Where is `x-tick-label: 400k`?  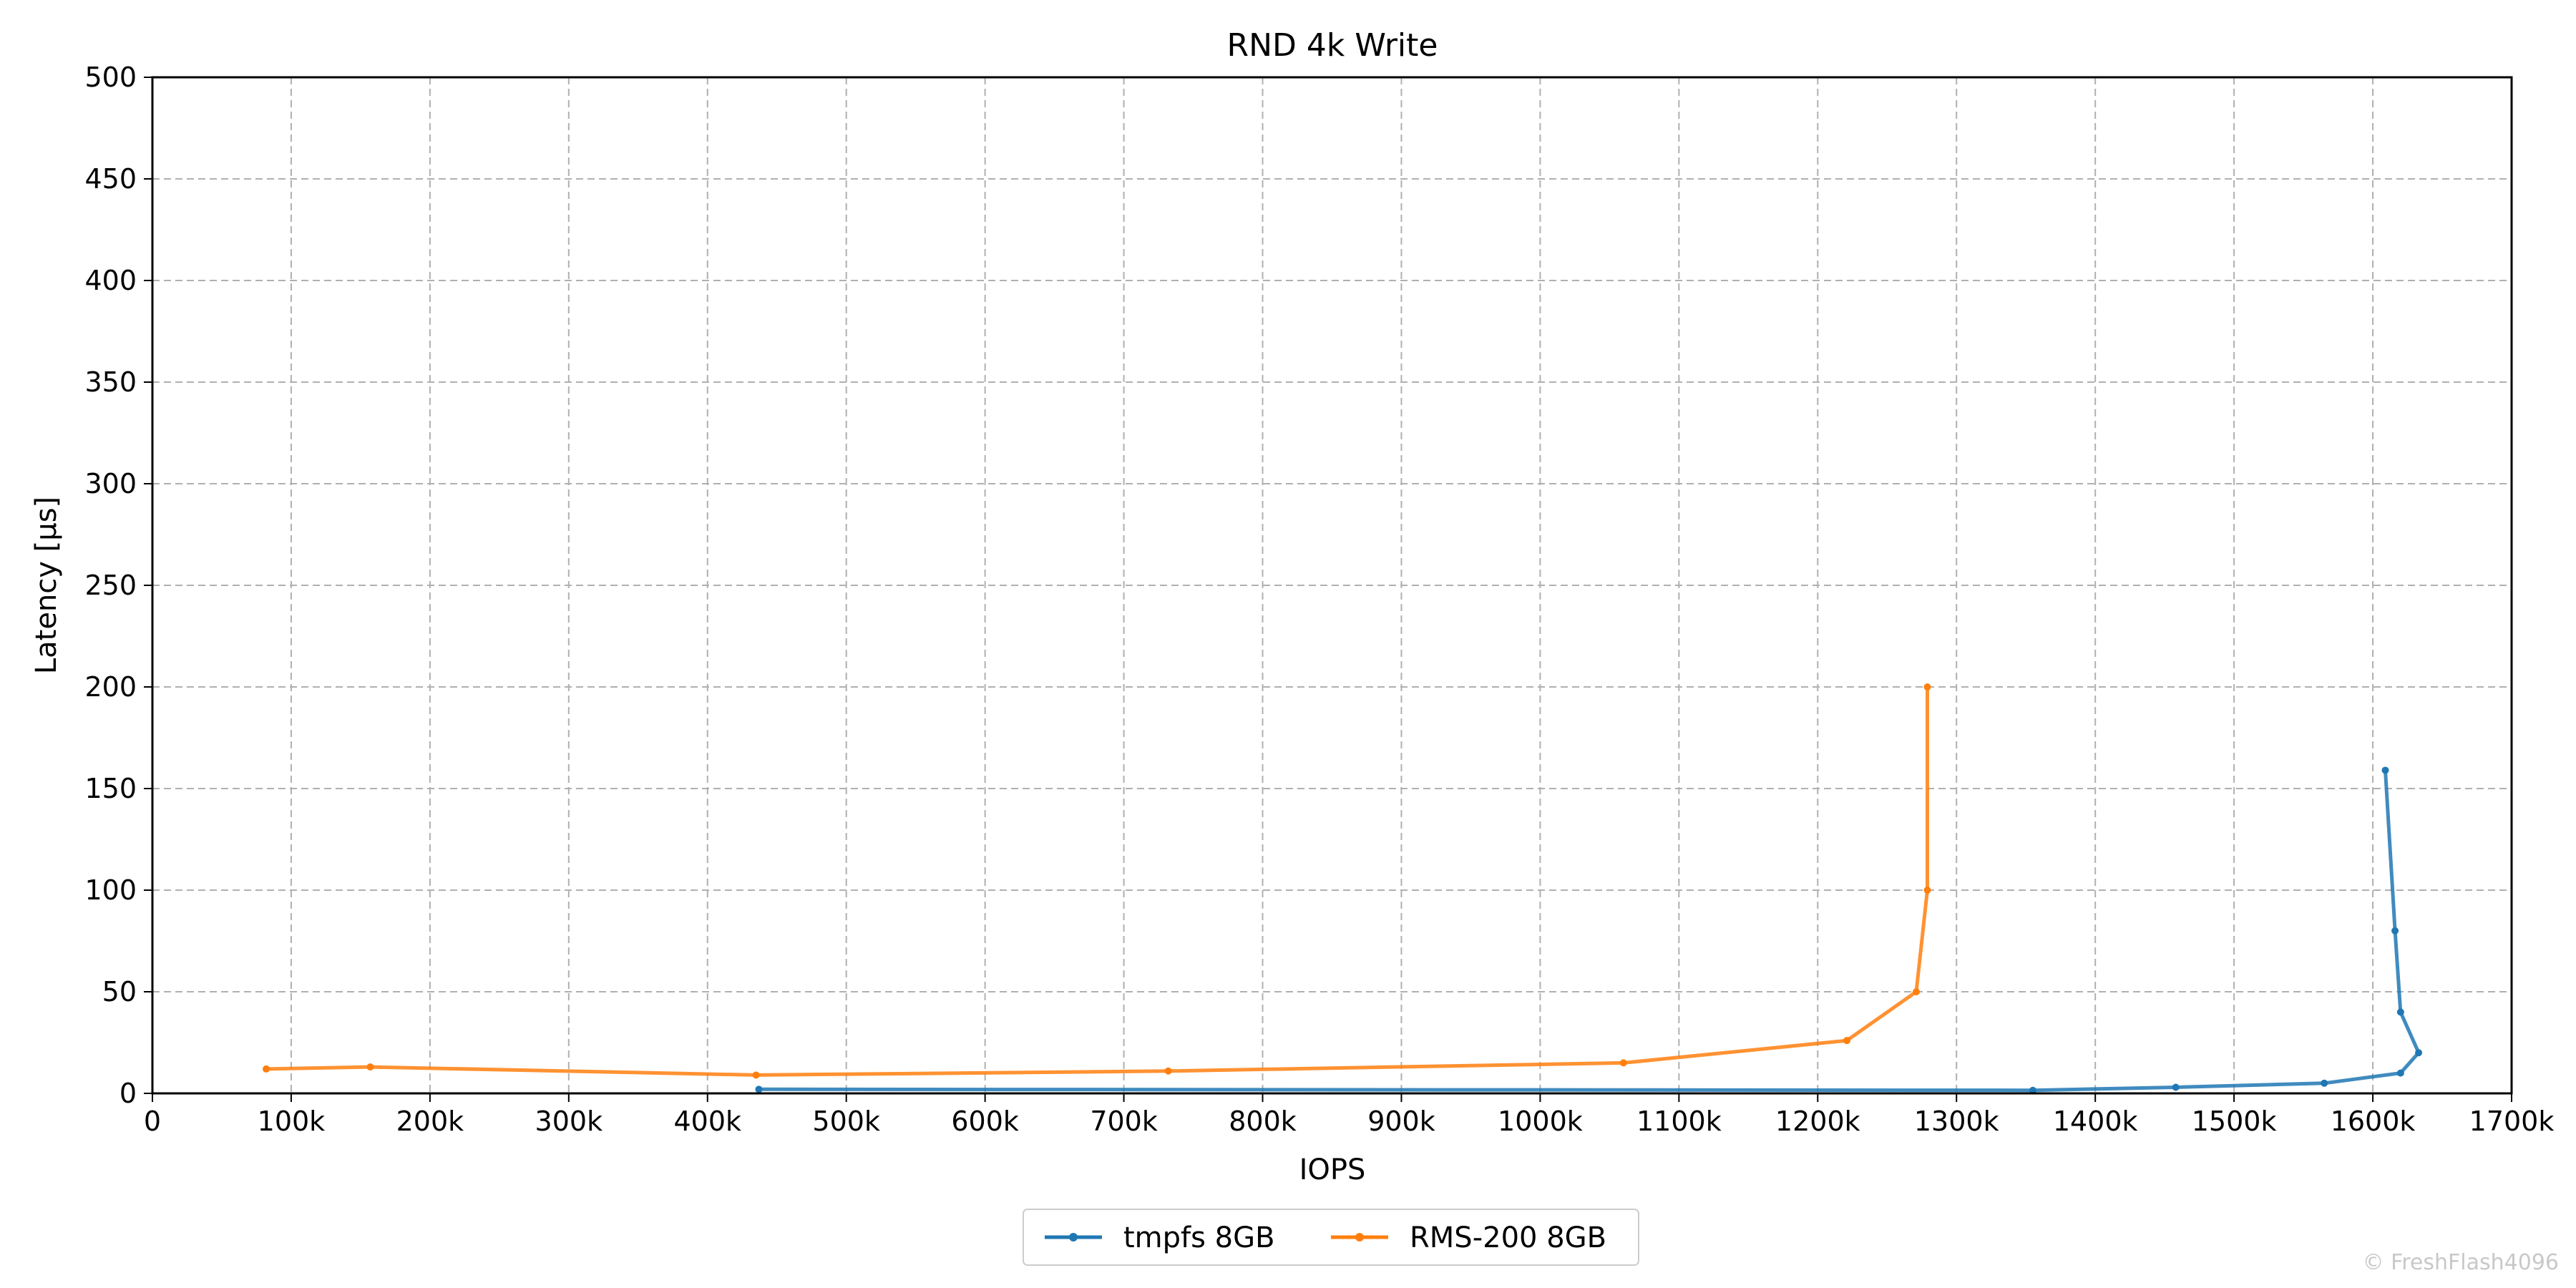
x-tick-label: 400k is located at coordinates (707, 1121).